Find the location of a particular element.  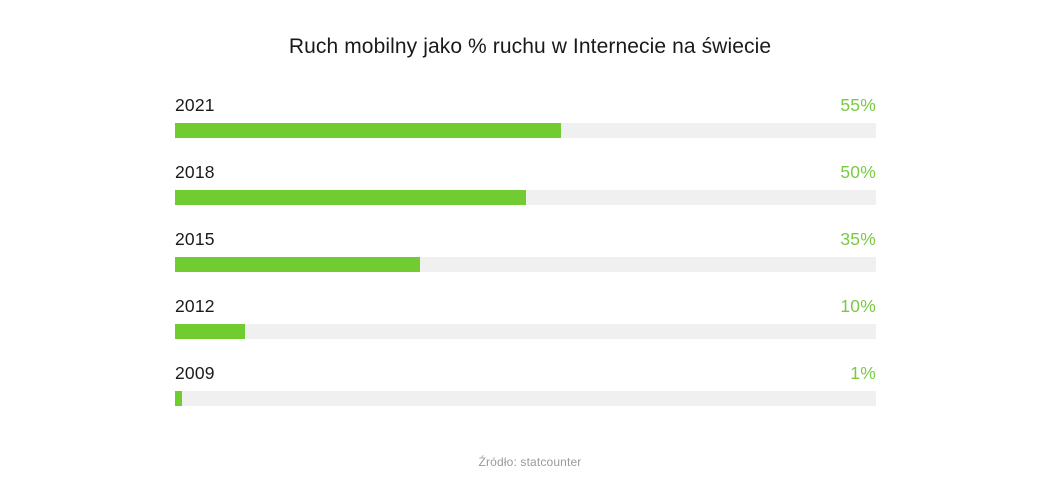

bar-category-label: 2009 is located at coordinates (195, 373).